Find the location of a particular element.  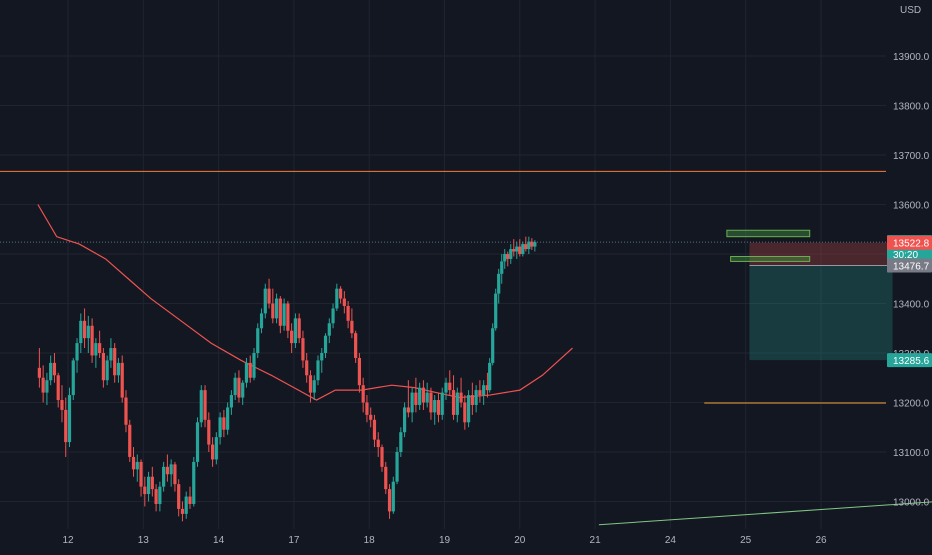

zones is located at coordinates (768, 245).